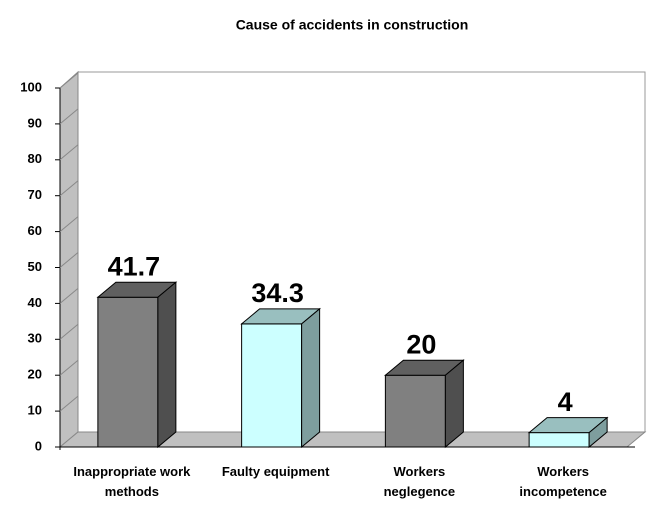 The image size is (647, 509). Describe the element at coordinates (31, 86) in the screenshot. I see `y-tick-label: 100` at that location.